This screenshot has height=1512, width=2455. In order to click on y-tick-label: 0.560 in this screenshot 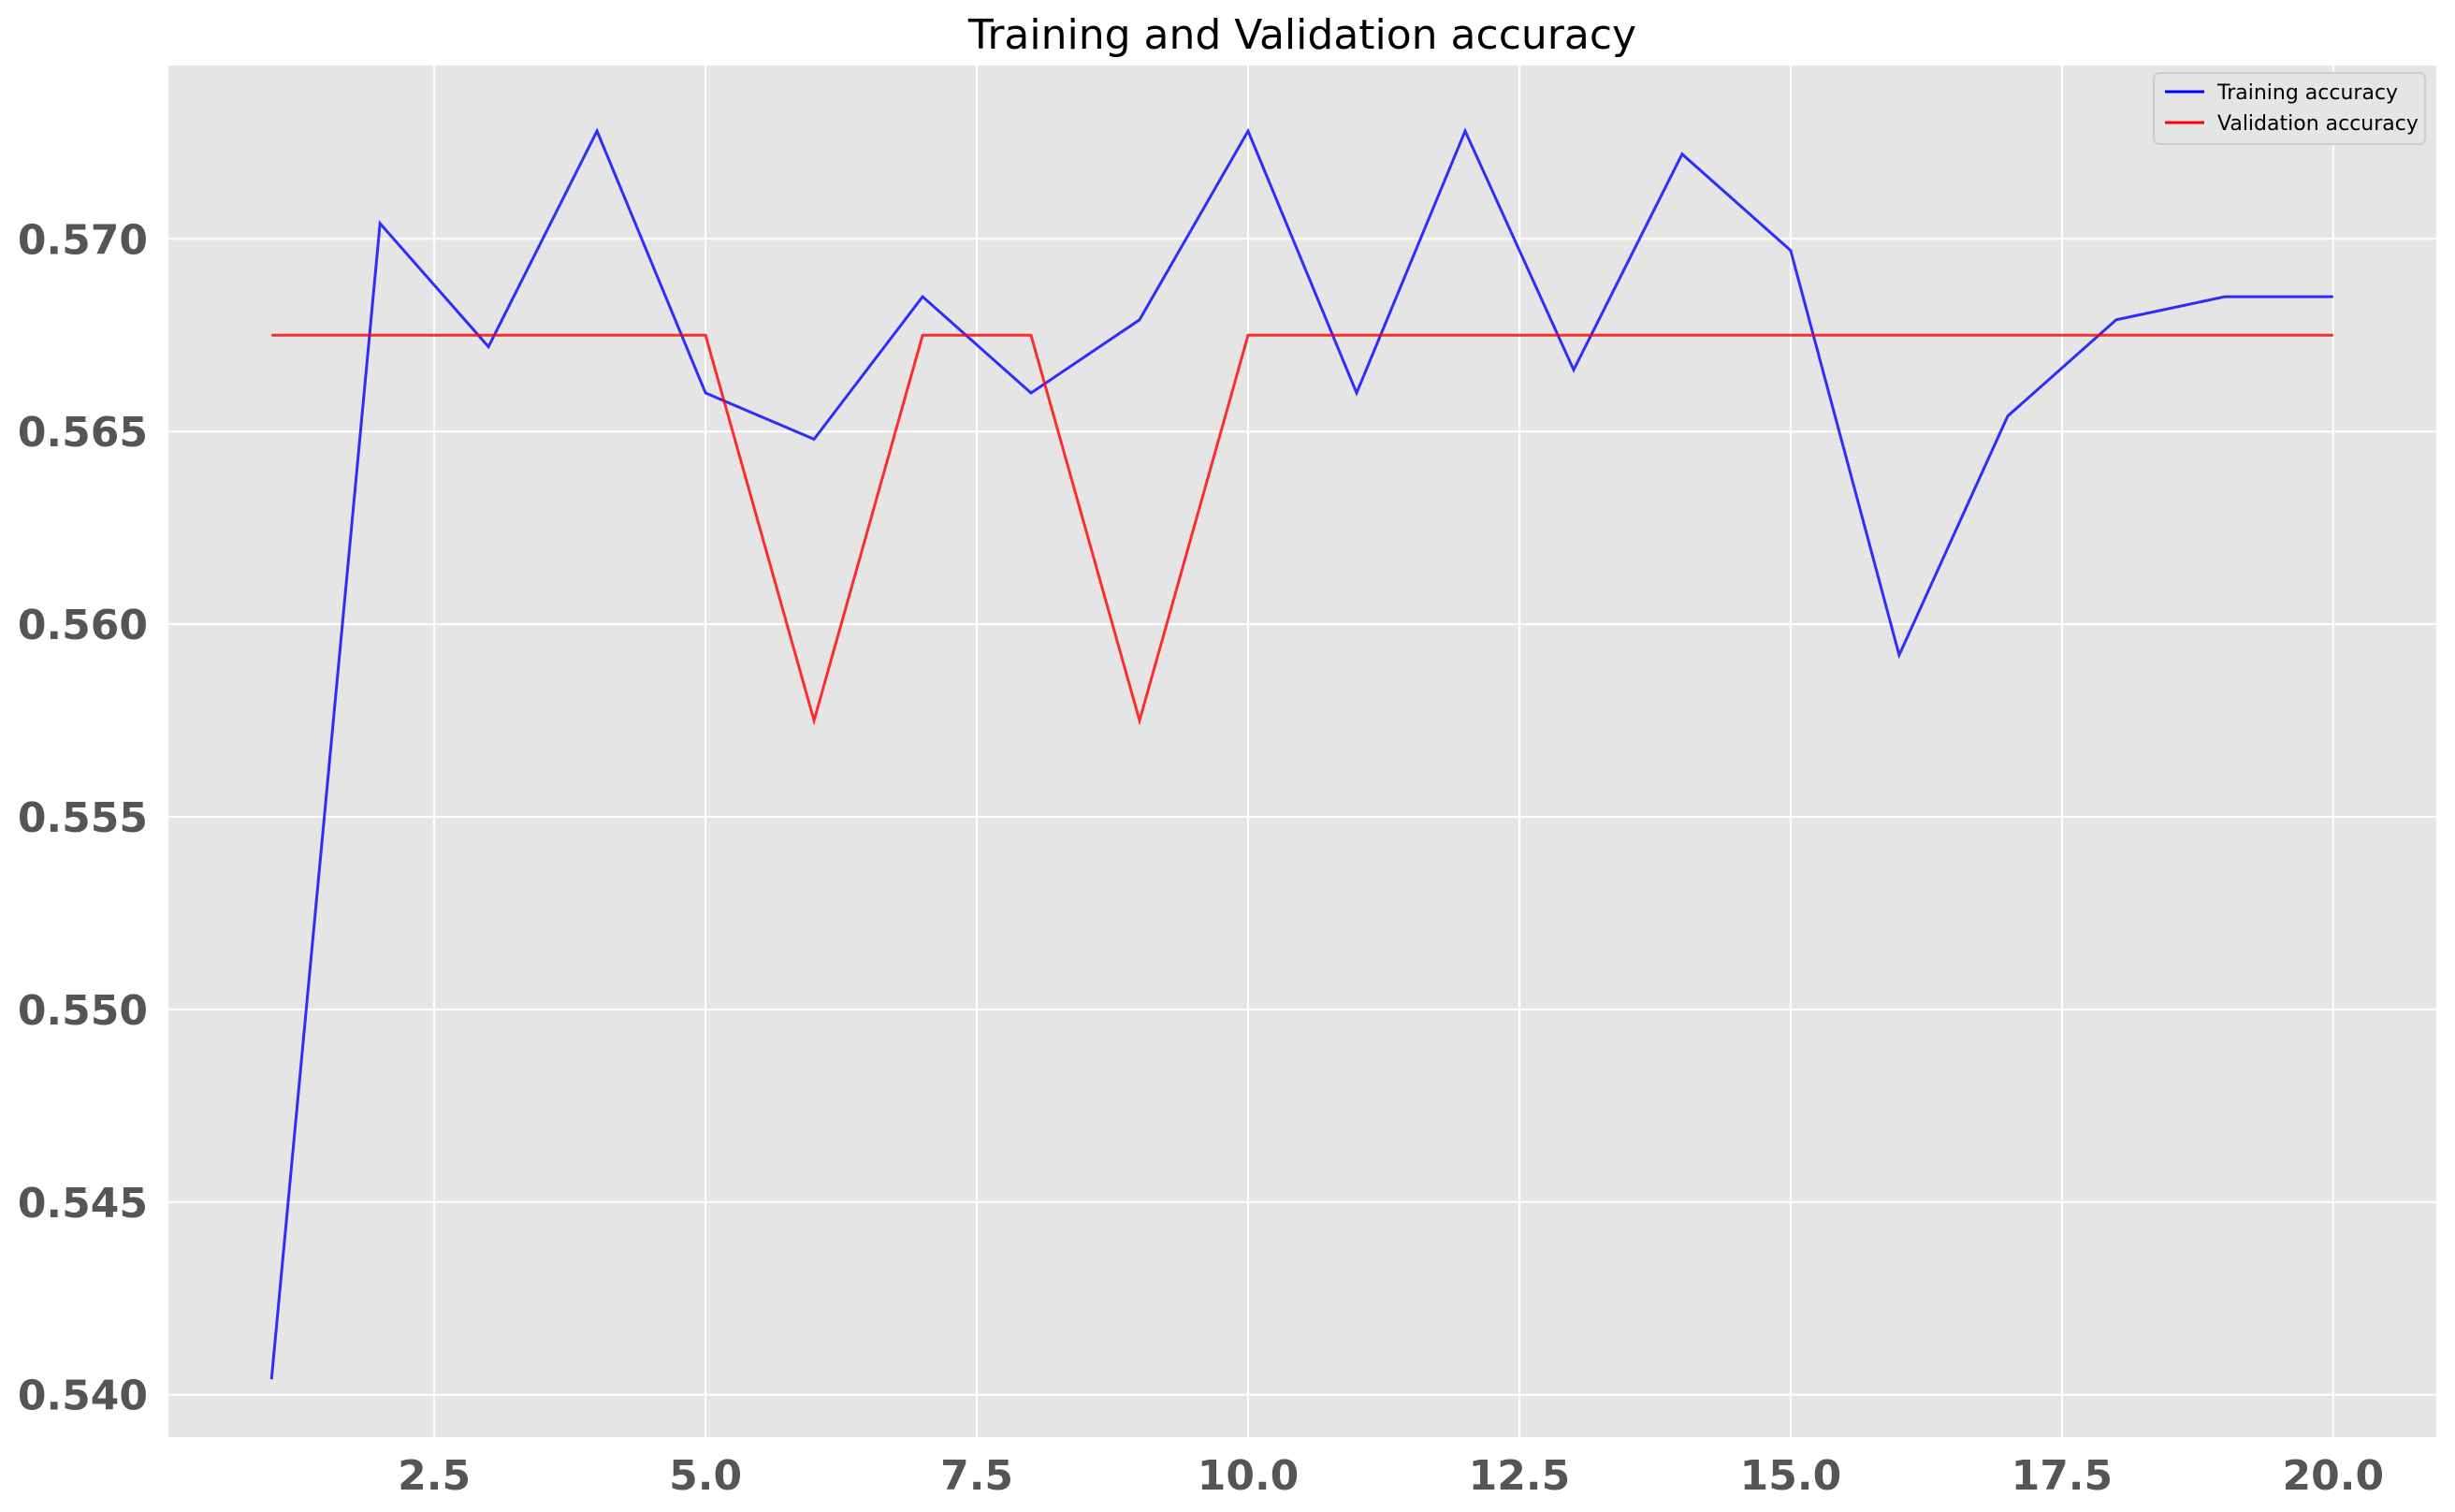, I will do `click(83, 625)`.